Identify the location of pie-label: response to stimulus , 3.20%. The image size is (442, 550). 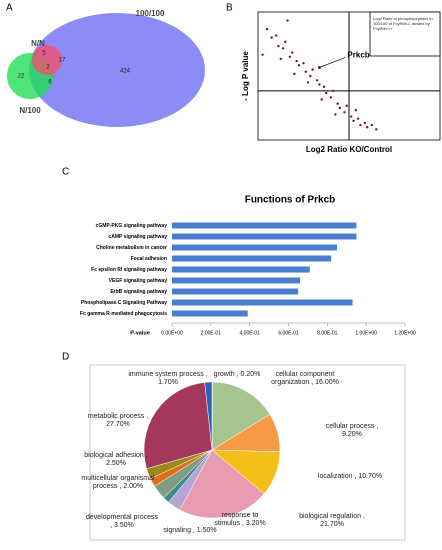
(240, 519).